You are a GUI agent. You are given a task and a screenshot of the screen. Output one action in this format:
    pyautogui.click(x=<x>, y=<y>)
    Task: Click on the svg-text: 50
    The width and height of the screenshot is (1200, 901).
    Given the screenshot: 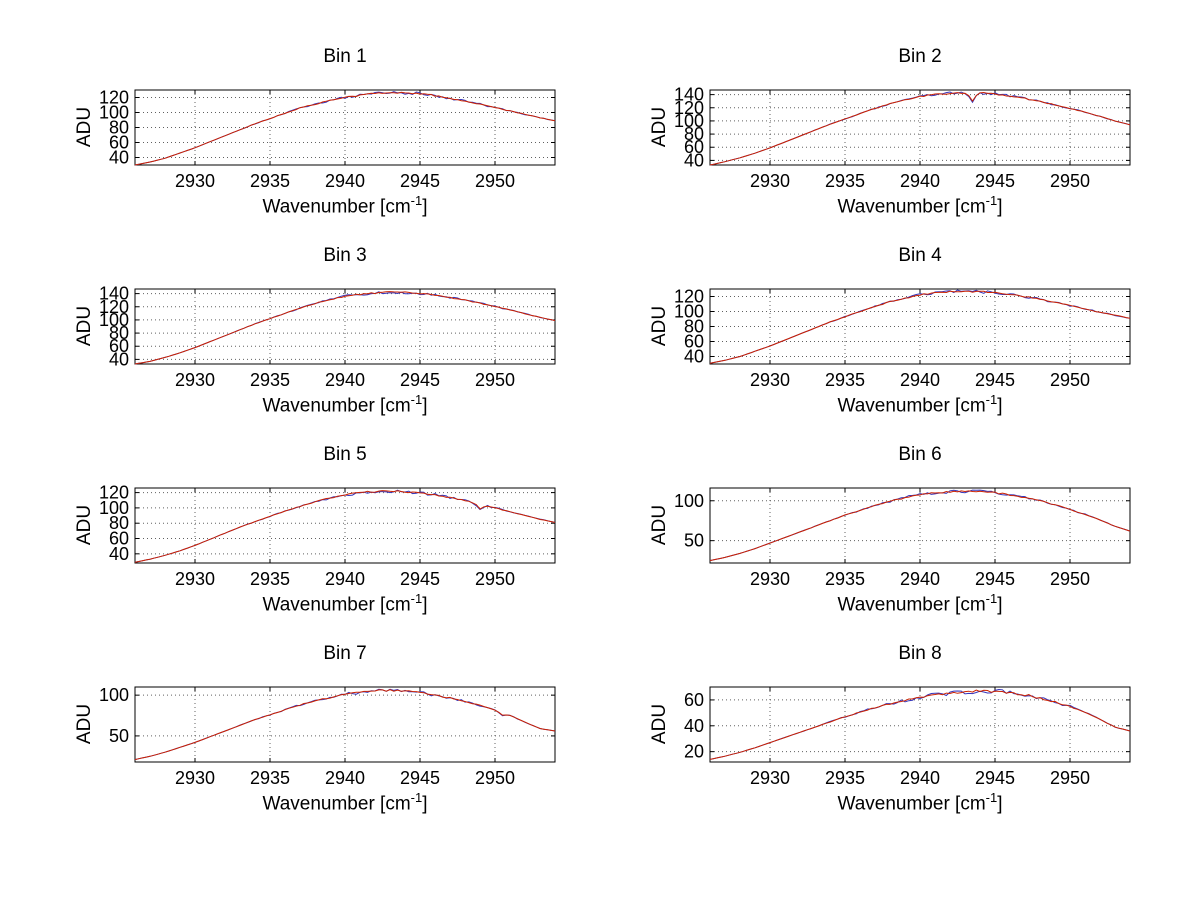 What is the action you would take?
    pyautogui.click(x=119, y=736)
    